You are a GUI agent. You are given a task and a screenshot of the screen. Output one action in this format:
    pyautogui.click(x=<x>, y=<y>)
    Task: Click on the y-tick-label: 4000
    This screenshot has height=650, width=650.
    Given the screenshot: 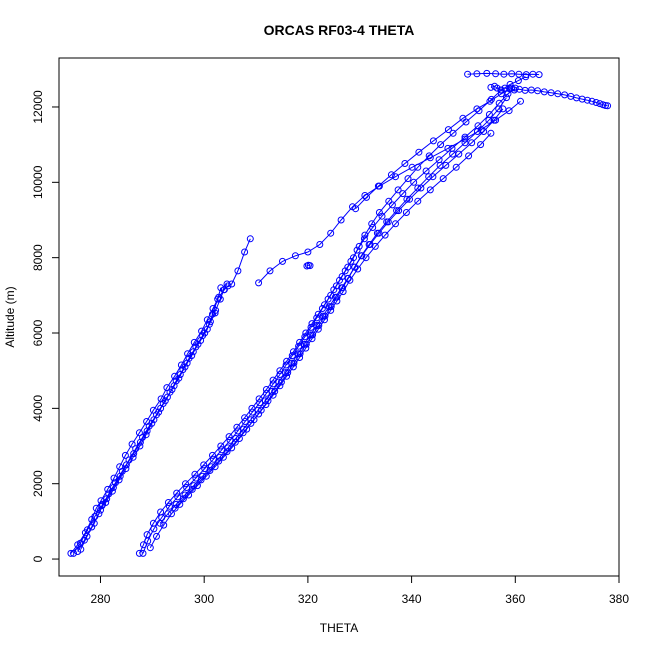 What is the action you would take?
    pyautogui.click(x=38, y=408)
    